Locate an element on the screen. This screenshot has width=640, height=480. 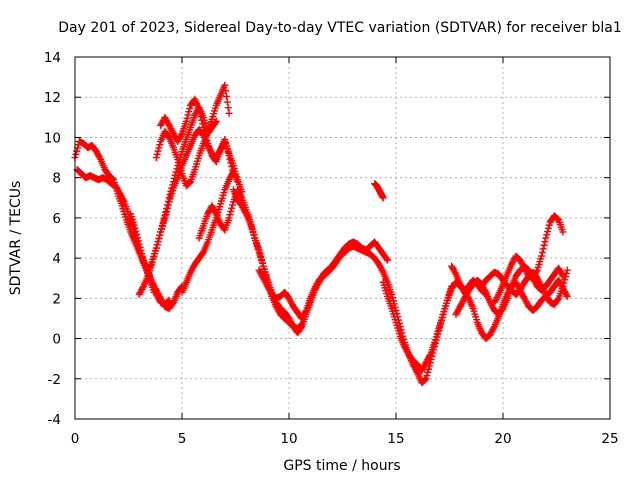
x-tick-label: 5 is located at coordinates (182, 439).